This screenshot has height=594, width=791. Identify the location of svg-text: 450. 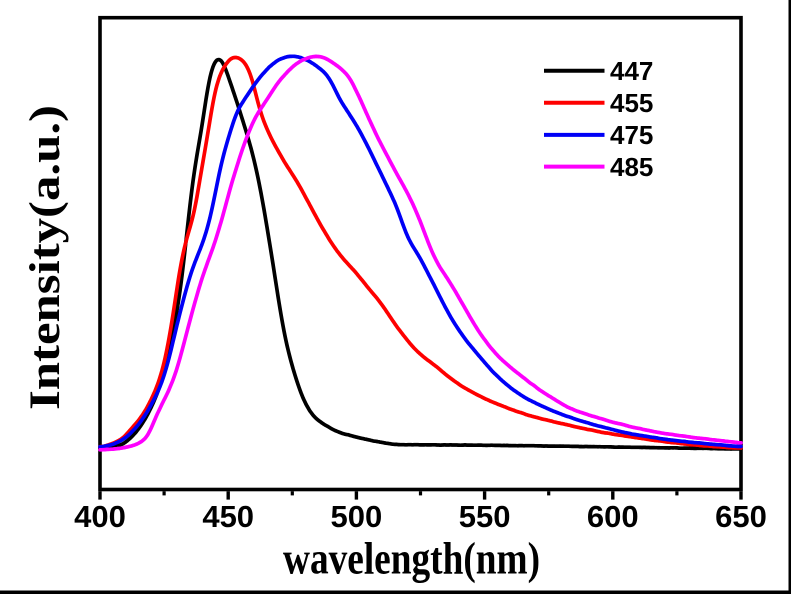
(228, 516).